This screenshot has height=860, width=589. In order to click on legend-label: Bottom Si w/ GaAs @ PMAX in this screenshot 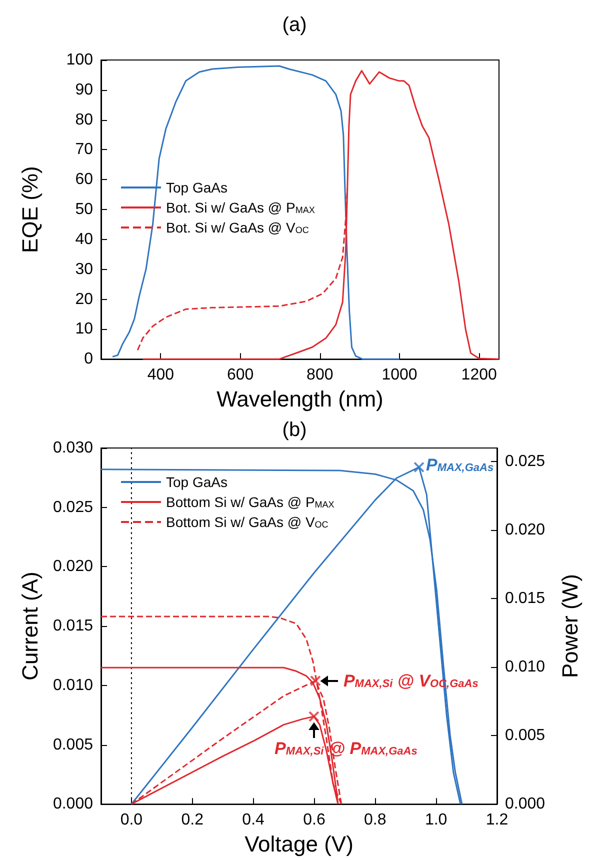, I will do `click(250, 502)`.